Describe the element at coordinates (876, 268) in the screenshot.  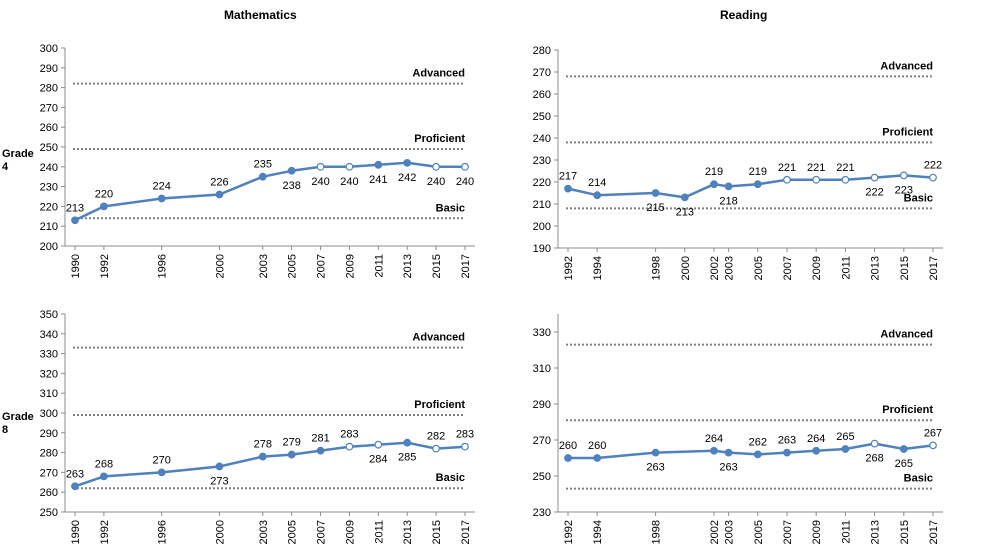
I see `reading-g4-x-tick-label: 2013` at that location.